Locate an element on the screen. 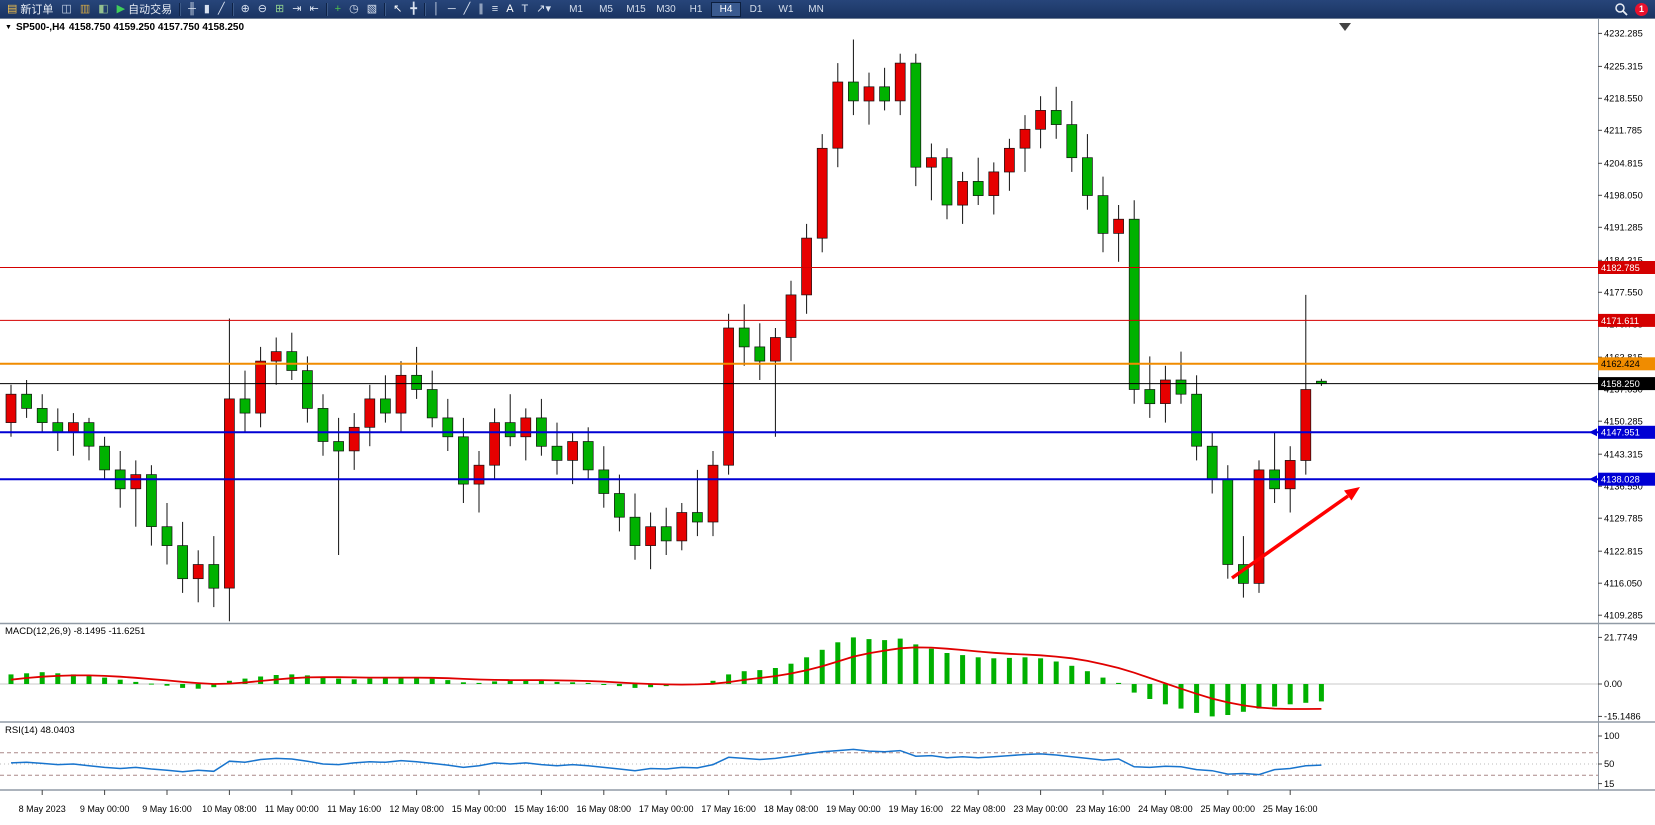  candlestick-icon: ▮ is located at coordinates (206, 8).